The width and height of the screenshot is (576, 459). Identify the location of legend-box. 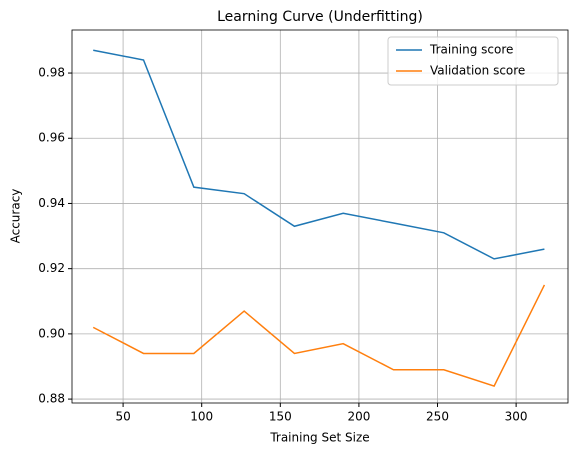
(473, 61).